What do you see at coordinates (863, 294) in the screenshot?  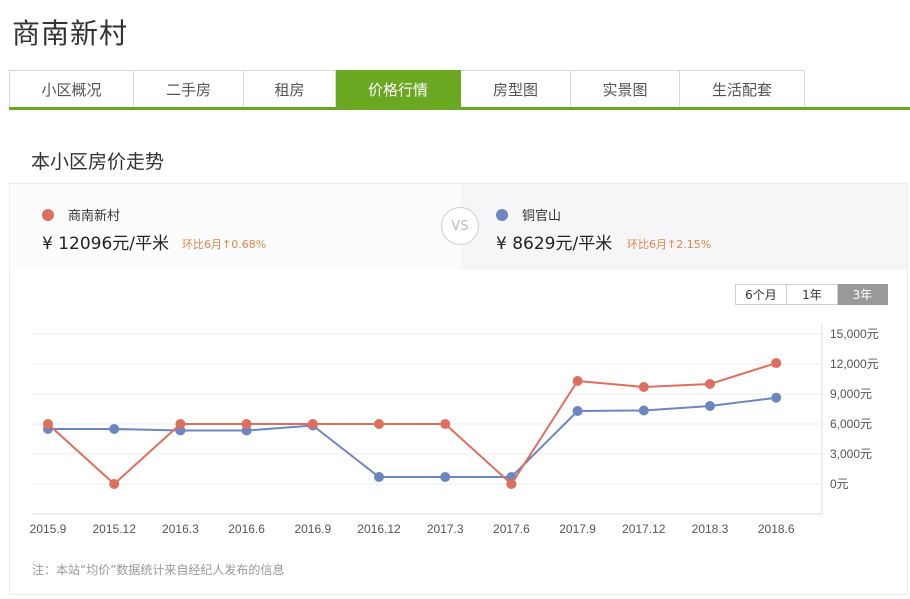 I see `range-3-years-button: 3年` at bounding box center [863, 294].